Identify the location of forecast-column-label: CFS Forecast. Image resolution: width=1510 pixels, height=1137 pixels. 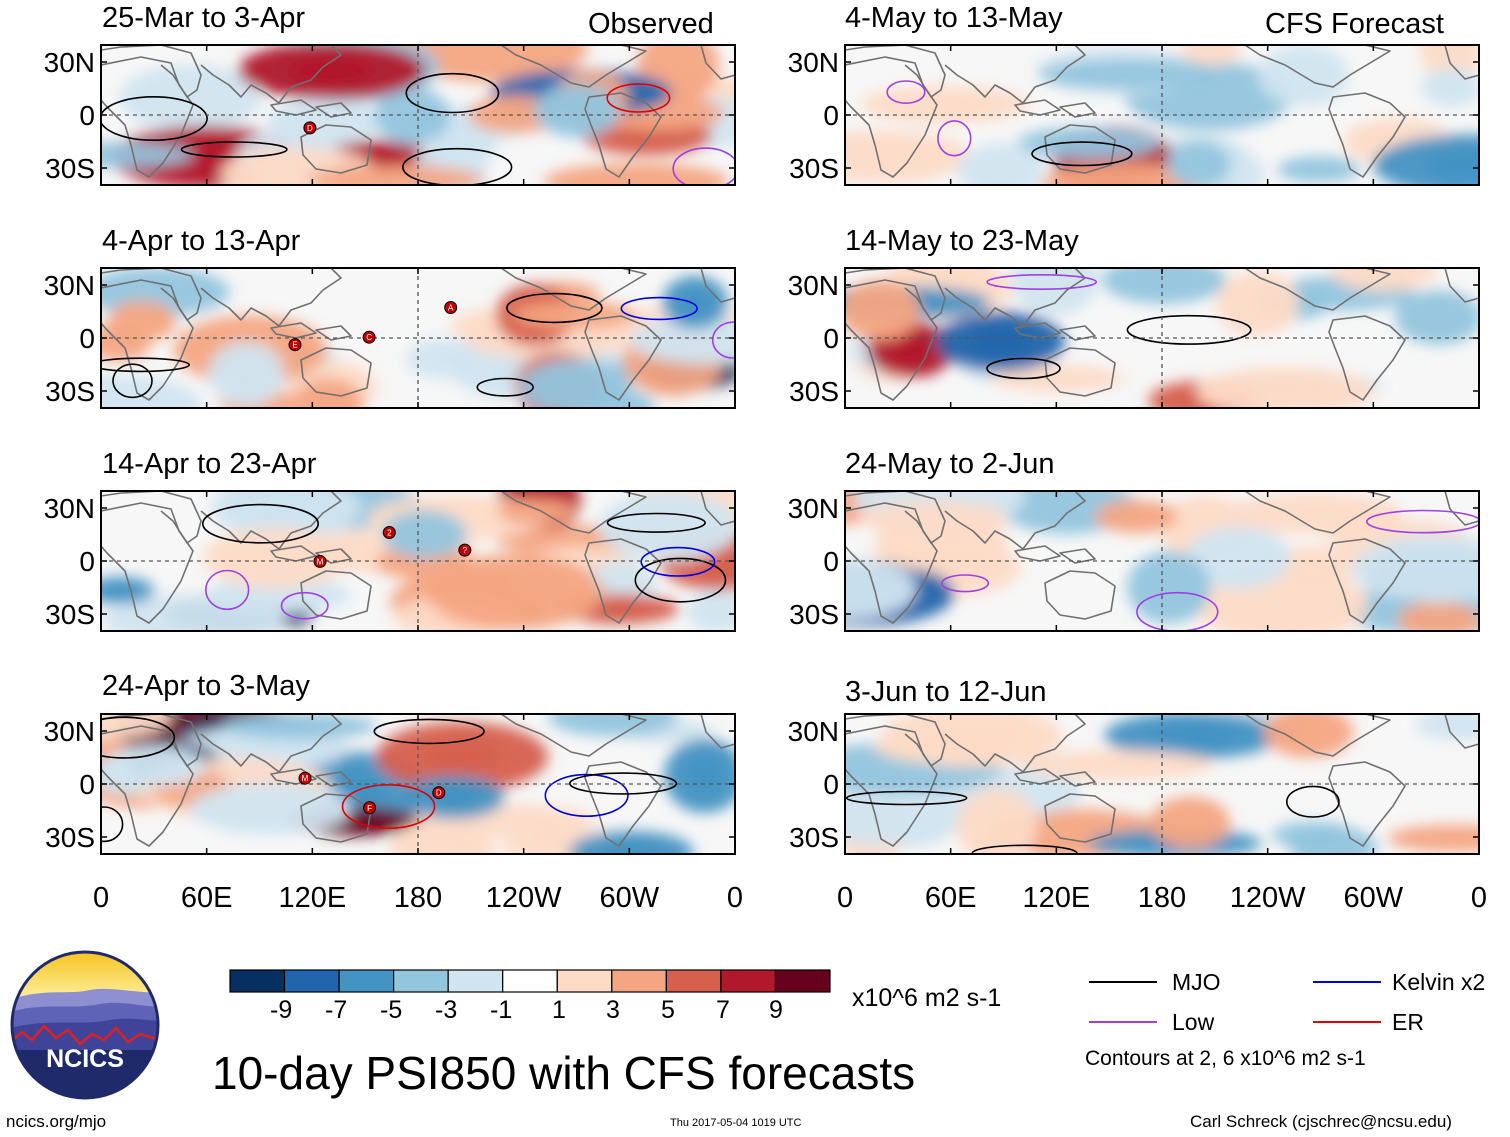
(1354, 24).